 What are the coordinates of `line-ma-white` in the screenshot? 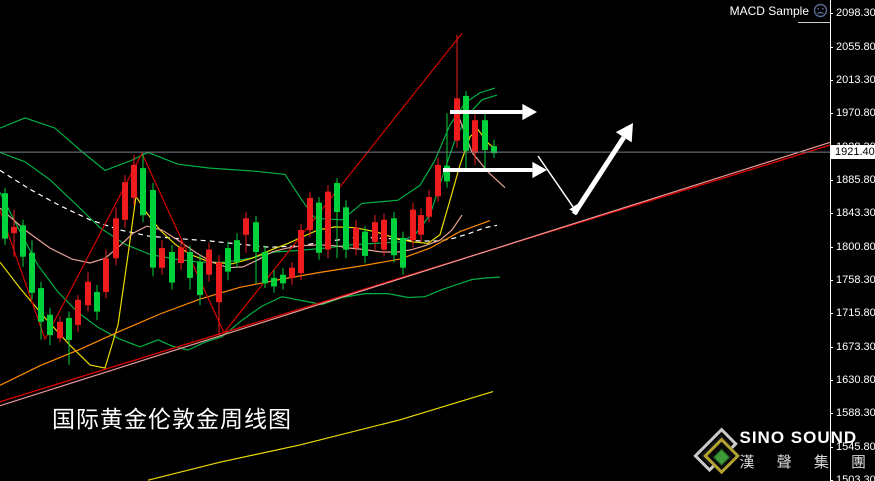 It's located at (249, 208).